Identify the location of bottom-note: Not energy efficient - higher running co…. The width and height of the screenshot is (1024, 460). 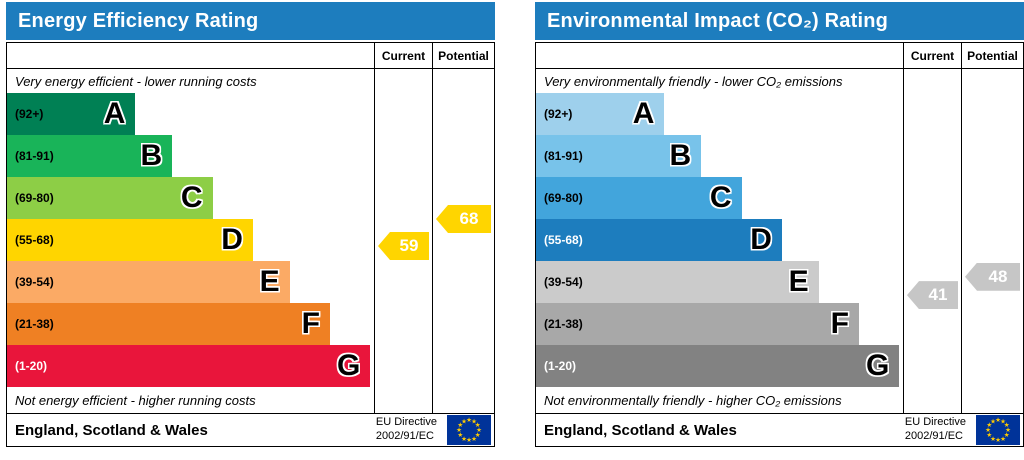
(135, 400).